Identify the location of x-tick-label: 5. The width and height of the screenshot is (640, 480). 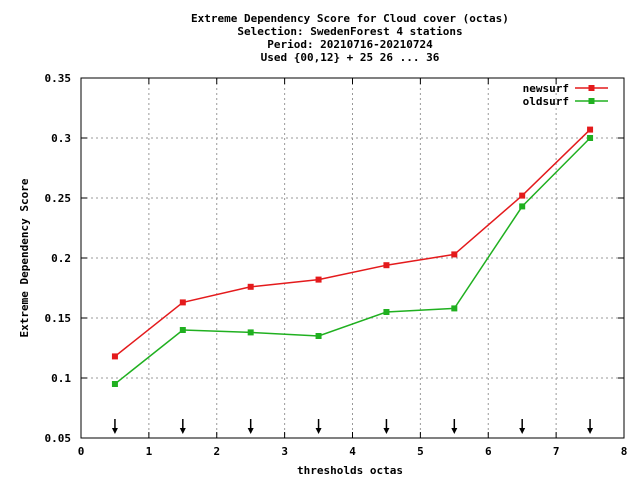
(420, 451).